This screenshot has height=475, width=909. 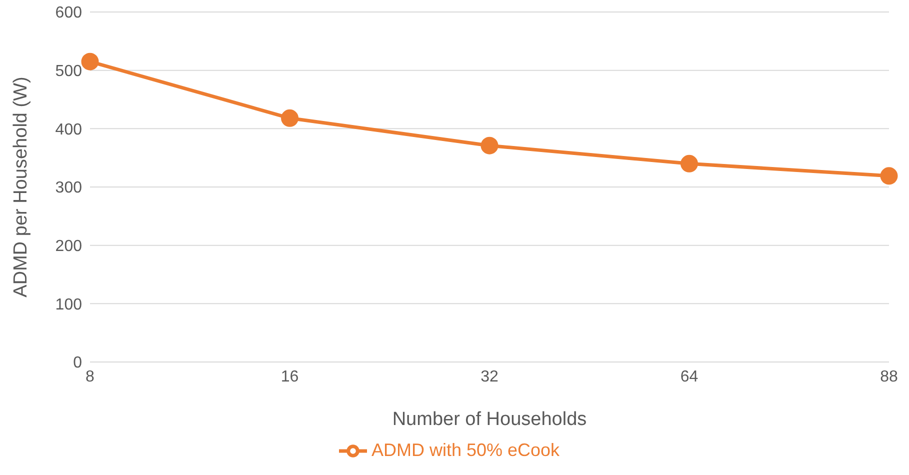 What do you see at coordinates (21, 187) in the screenshot?
I see `y-axis-title: ADMD per Household (W)` at bounding box center [21, 187].